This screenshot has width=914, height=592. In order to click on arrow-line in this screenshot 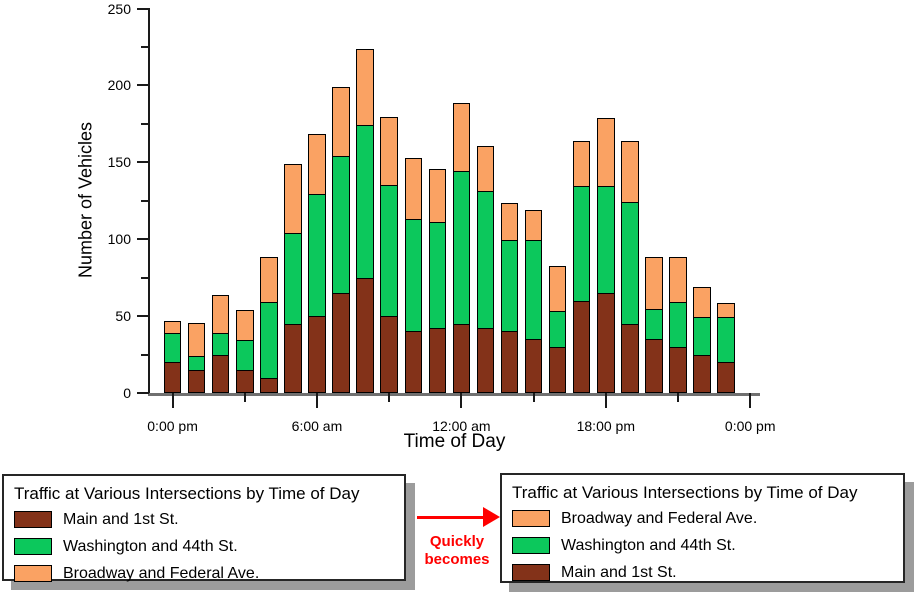, I will do `click(451, 517)`.